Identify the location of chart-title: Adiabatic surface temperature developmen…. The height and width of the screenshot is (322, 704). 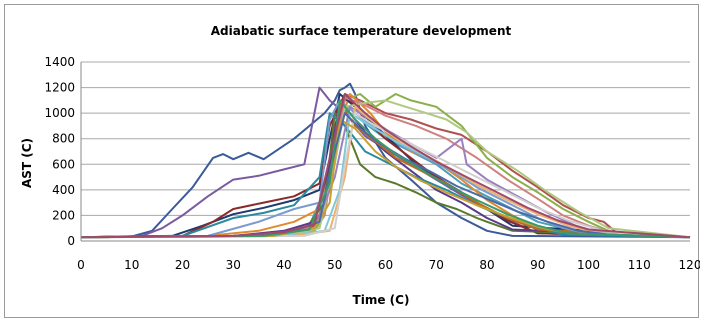
(361, 31).